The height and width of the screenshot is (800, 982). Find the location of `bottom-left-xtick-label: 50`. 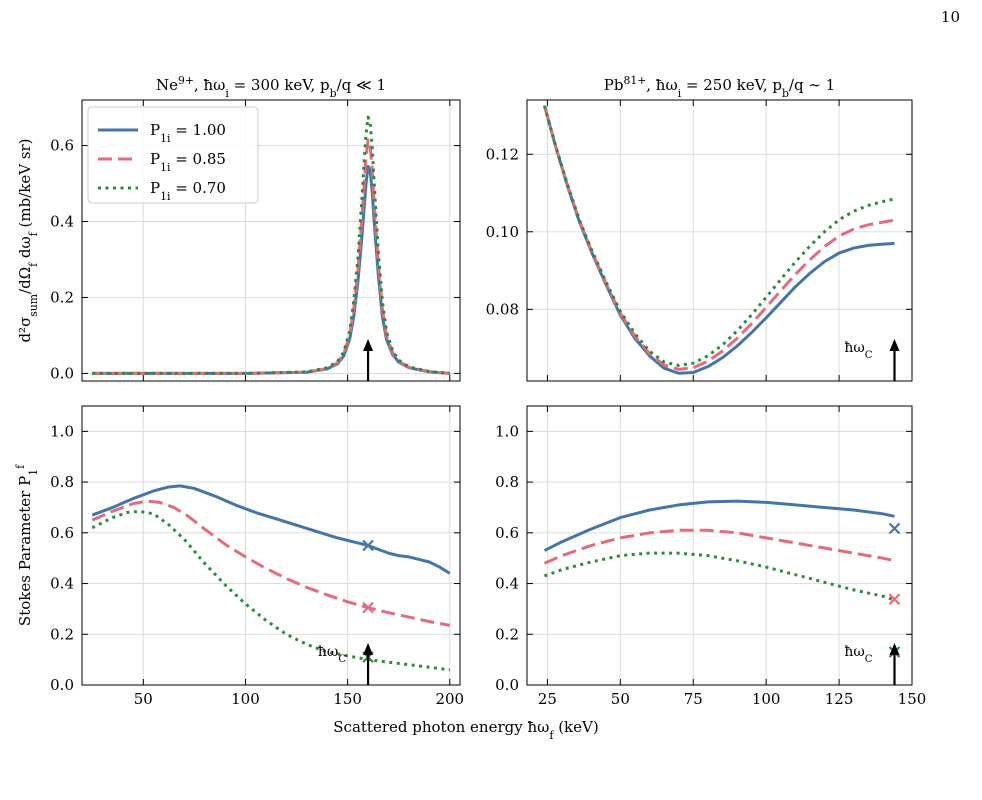

bottom-left-xtick-label: 50 is located at coordinates (143, 699).